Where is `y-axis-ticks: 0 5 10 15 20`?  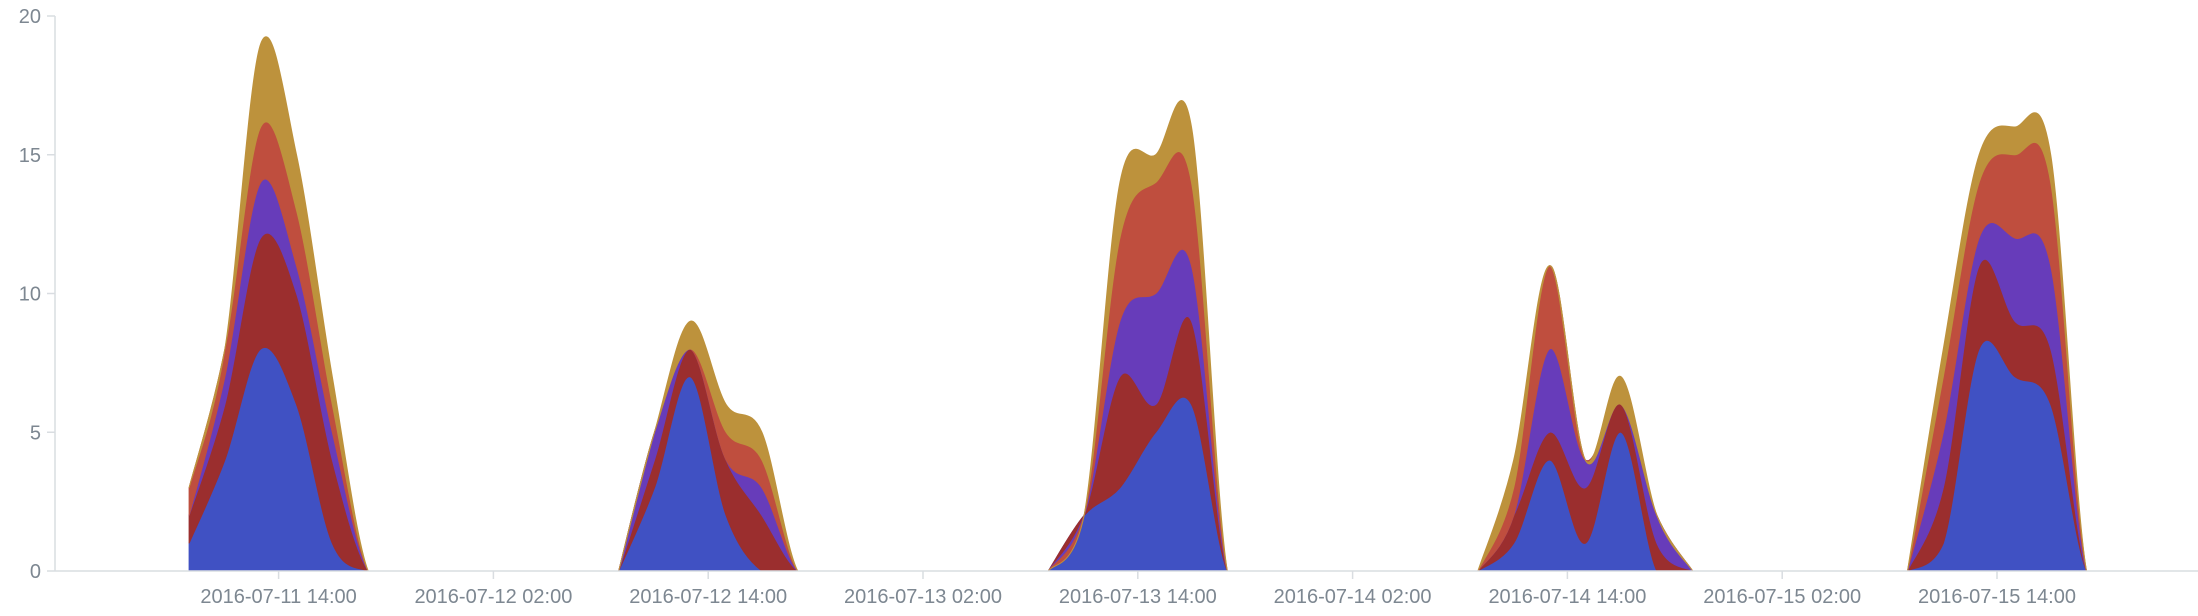
y-axis-ticks: 0 5 10 15 20 is located at coordinates (37, 294).